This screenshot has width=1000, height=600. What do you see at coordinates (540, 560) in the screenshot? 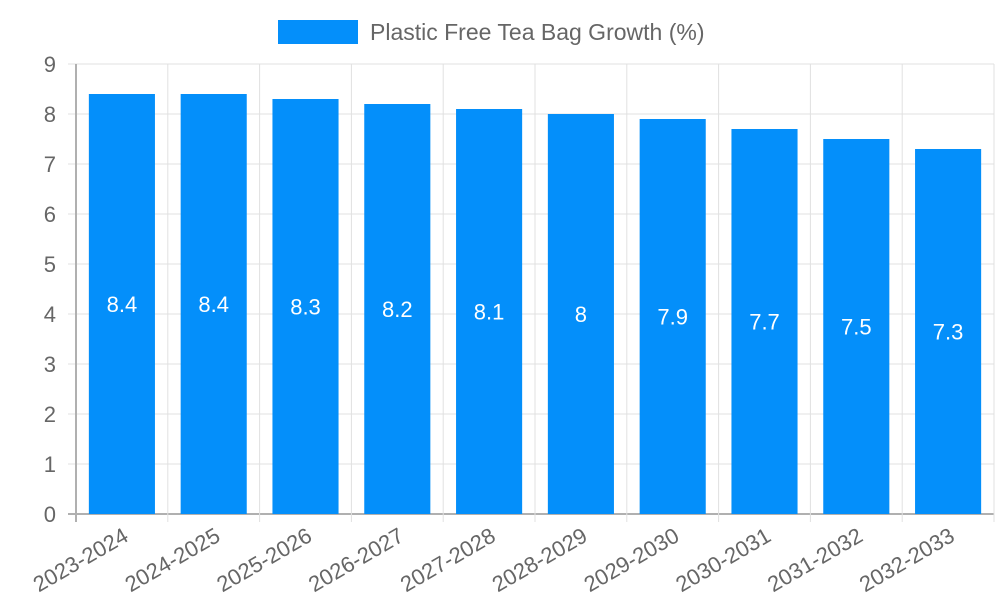
I see `x-tick-label: 2028-2029` at bounding box center [540, 560].